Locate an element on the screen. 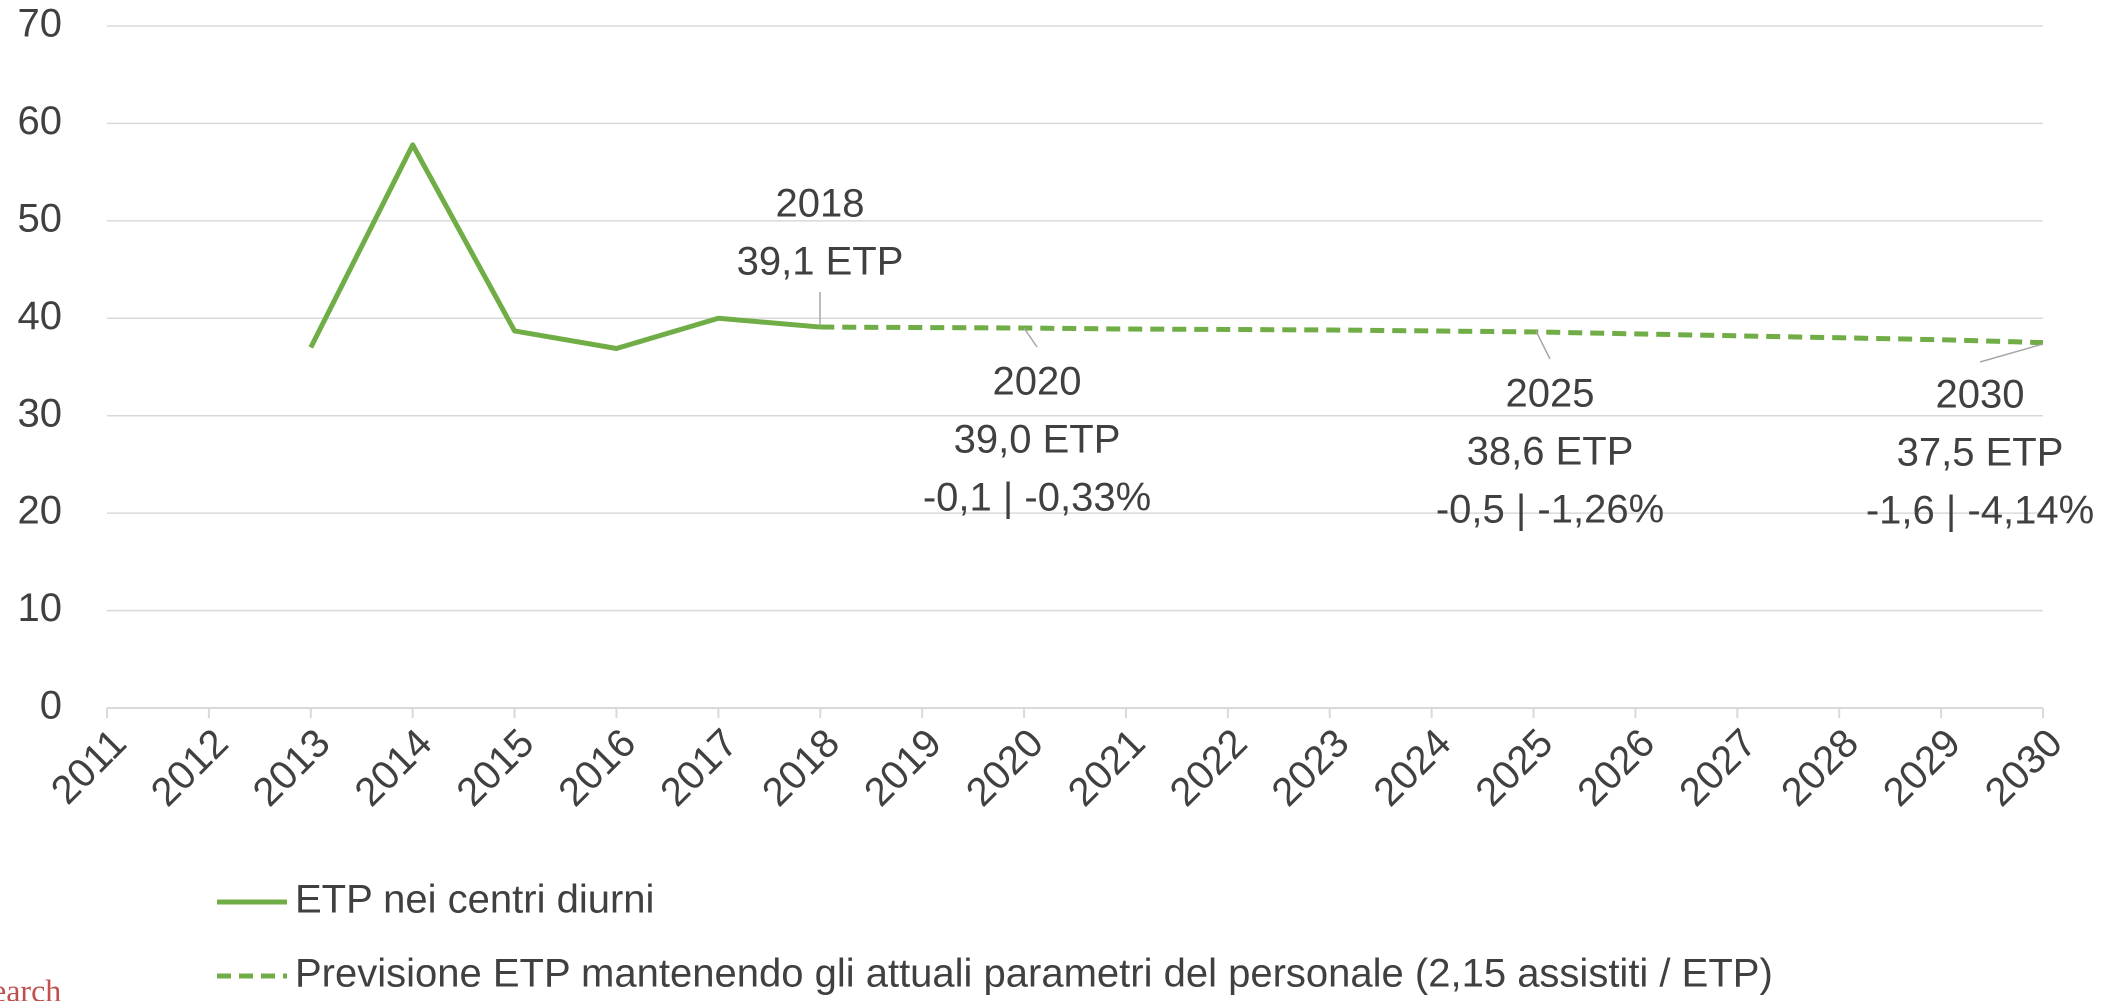 This screenshot has width=2126, height=1001. annotation-text: -0,1 | -0,33% is located at coordinates (1037, 498).